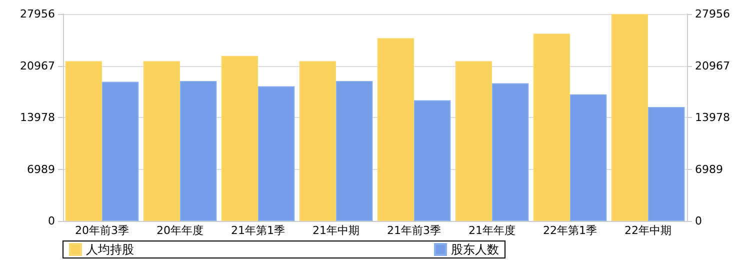  What do you see at coordinates (37, 65) in the screenshot?
I see `y-tick-label: 20967` at bounding box center [37, 65].